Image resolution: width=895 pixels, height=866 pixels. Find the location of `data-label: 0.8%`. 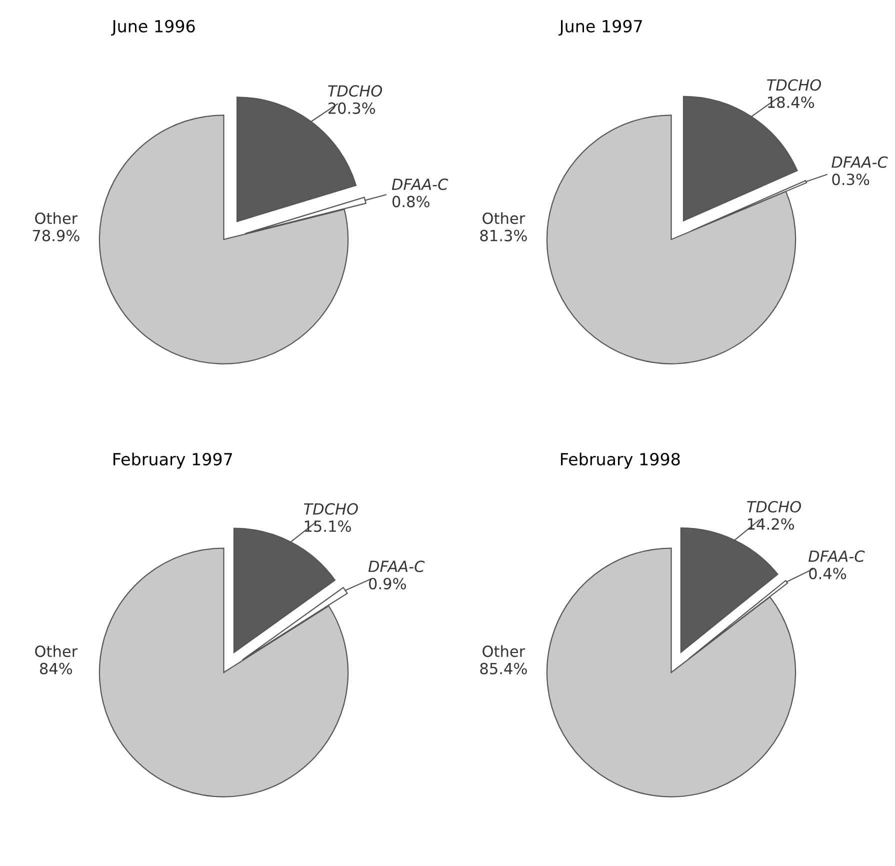

data-label: 0.8% is located at coordinates (411, 202).